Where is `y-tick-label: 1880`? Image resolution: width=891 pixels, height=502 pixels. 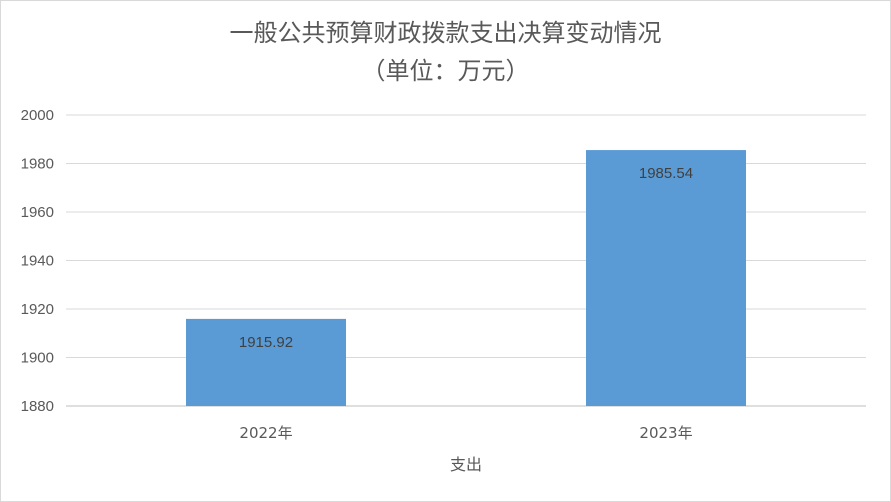
y-tick-label: 1880 is located at coordinates (37, 406).